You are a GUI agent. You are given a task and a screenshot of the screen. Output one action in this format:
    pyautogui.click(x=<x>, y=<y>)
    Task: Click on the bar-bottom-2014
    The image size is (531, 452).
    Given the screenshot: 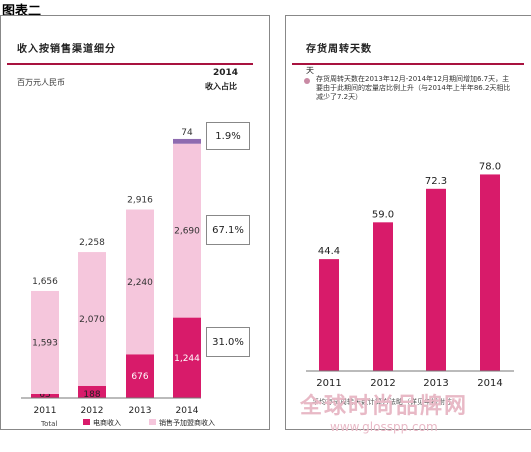 What is the action you would take?
    pyautogui.click(x=187, y=357)
    